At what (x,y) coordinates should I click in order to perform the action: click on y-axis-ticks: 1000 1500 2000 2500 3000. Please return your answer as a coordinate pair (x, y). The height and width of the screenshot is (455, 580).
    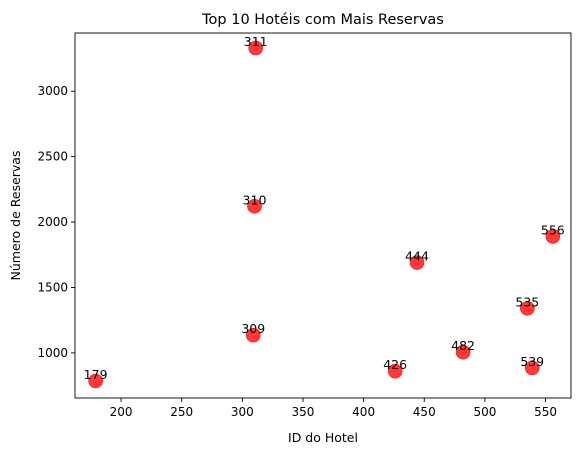
    Looking at the image, I should click on (56, 222).